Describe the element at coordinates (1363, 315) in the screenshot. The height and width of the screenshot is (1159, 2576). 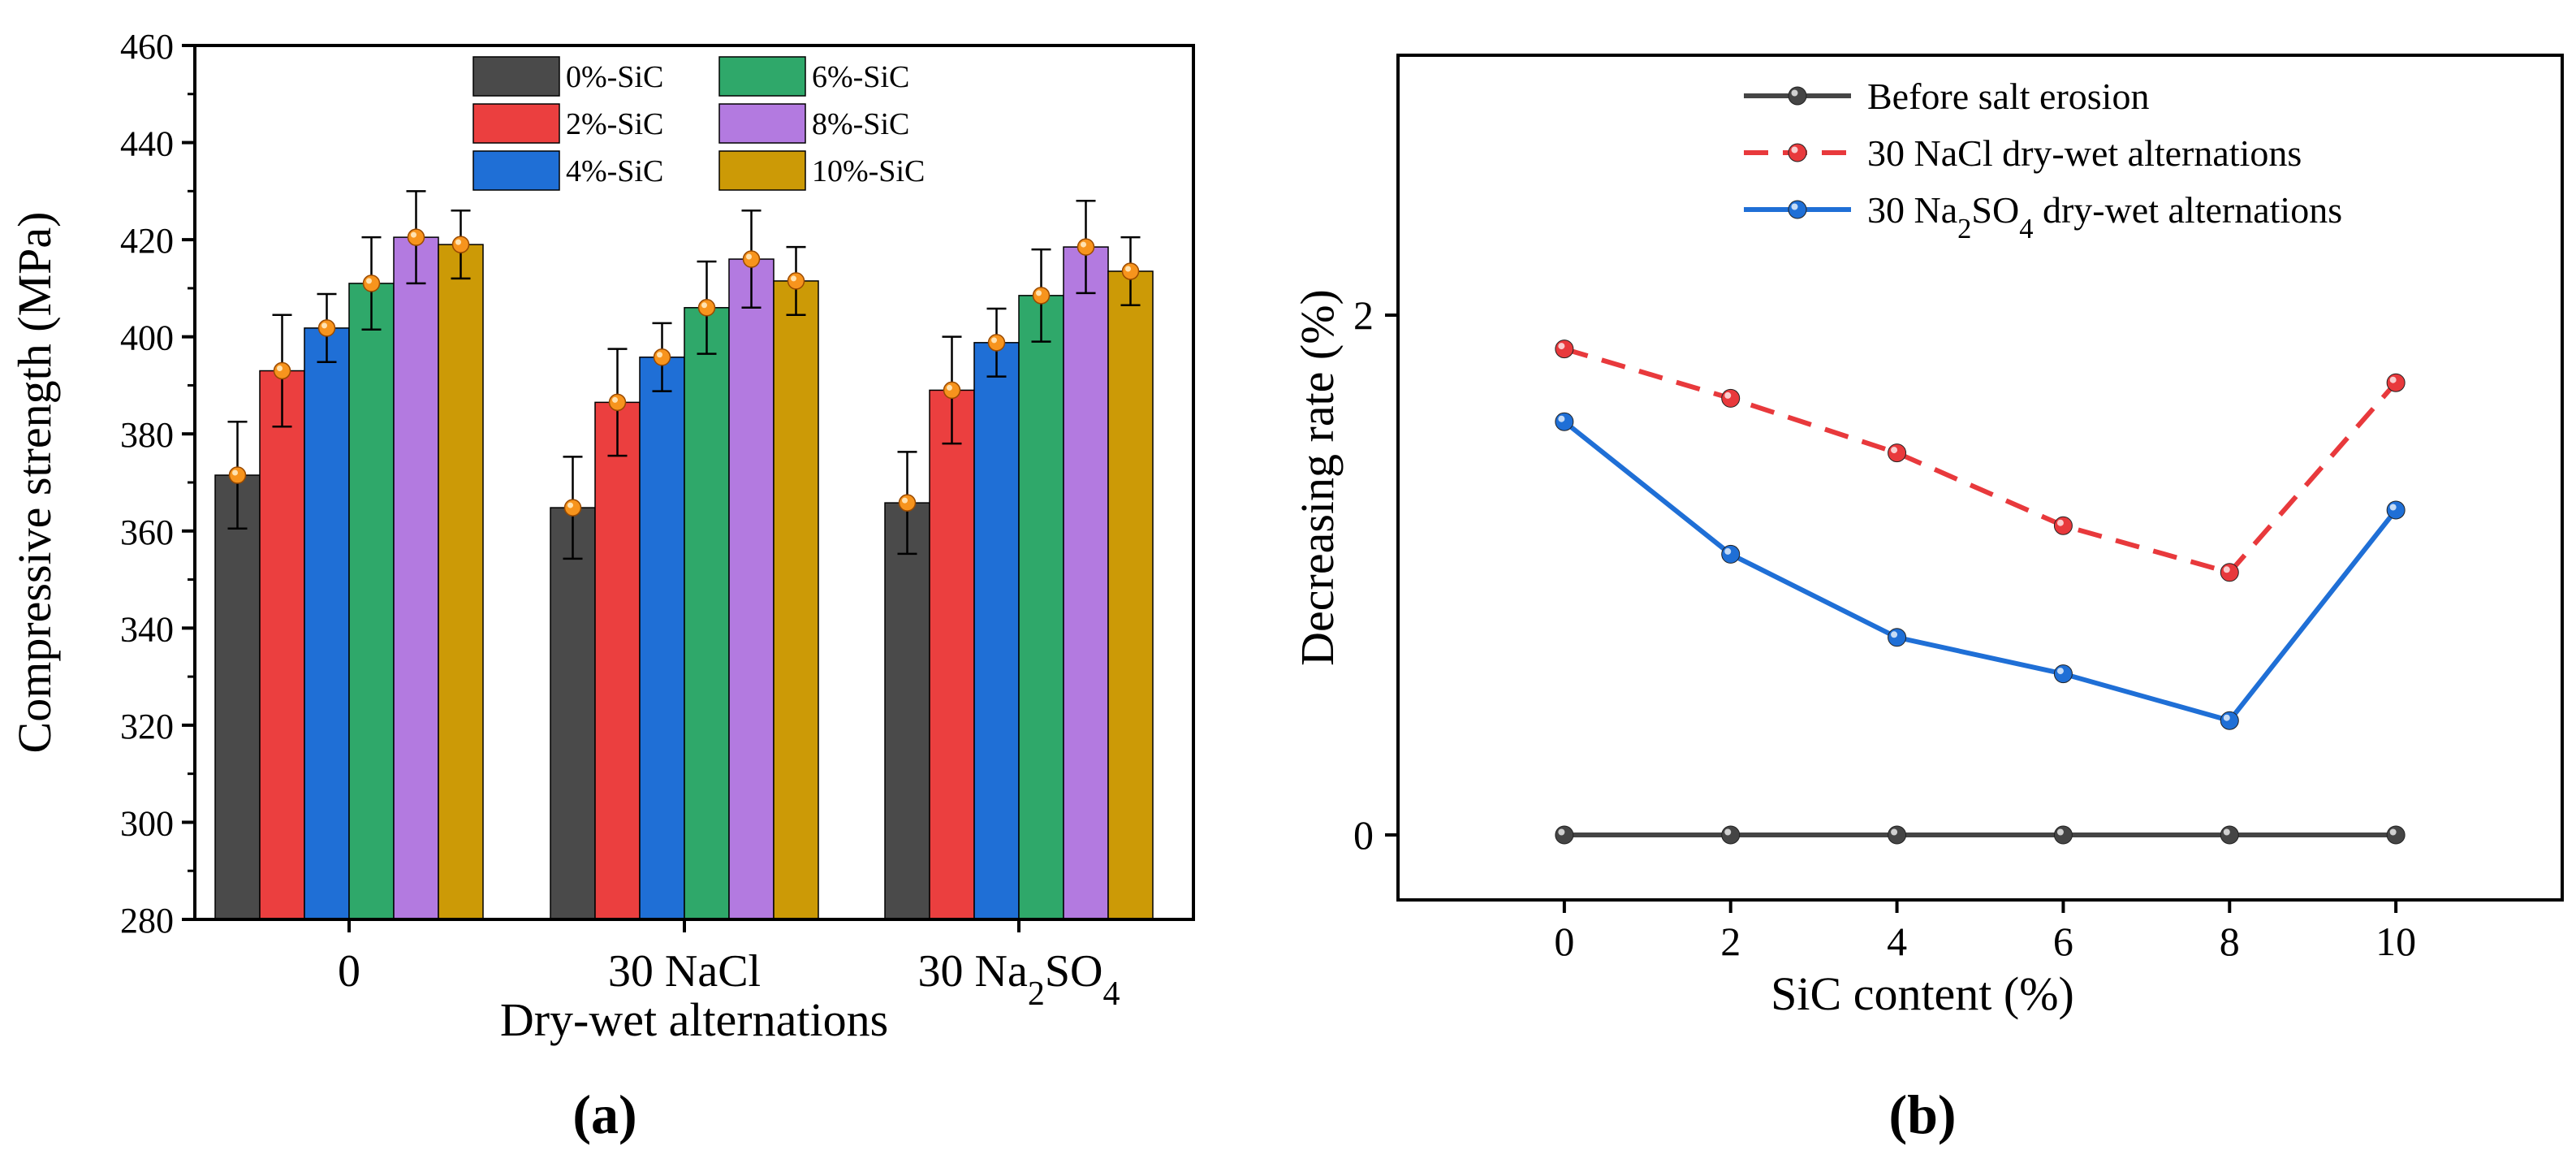
I see `y-tick-label-b: 2` at that location.